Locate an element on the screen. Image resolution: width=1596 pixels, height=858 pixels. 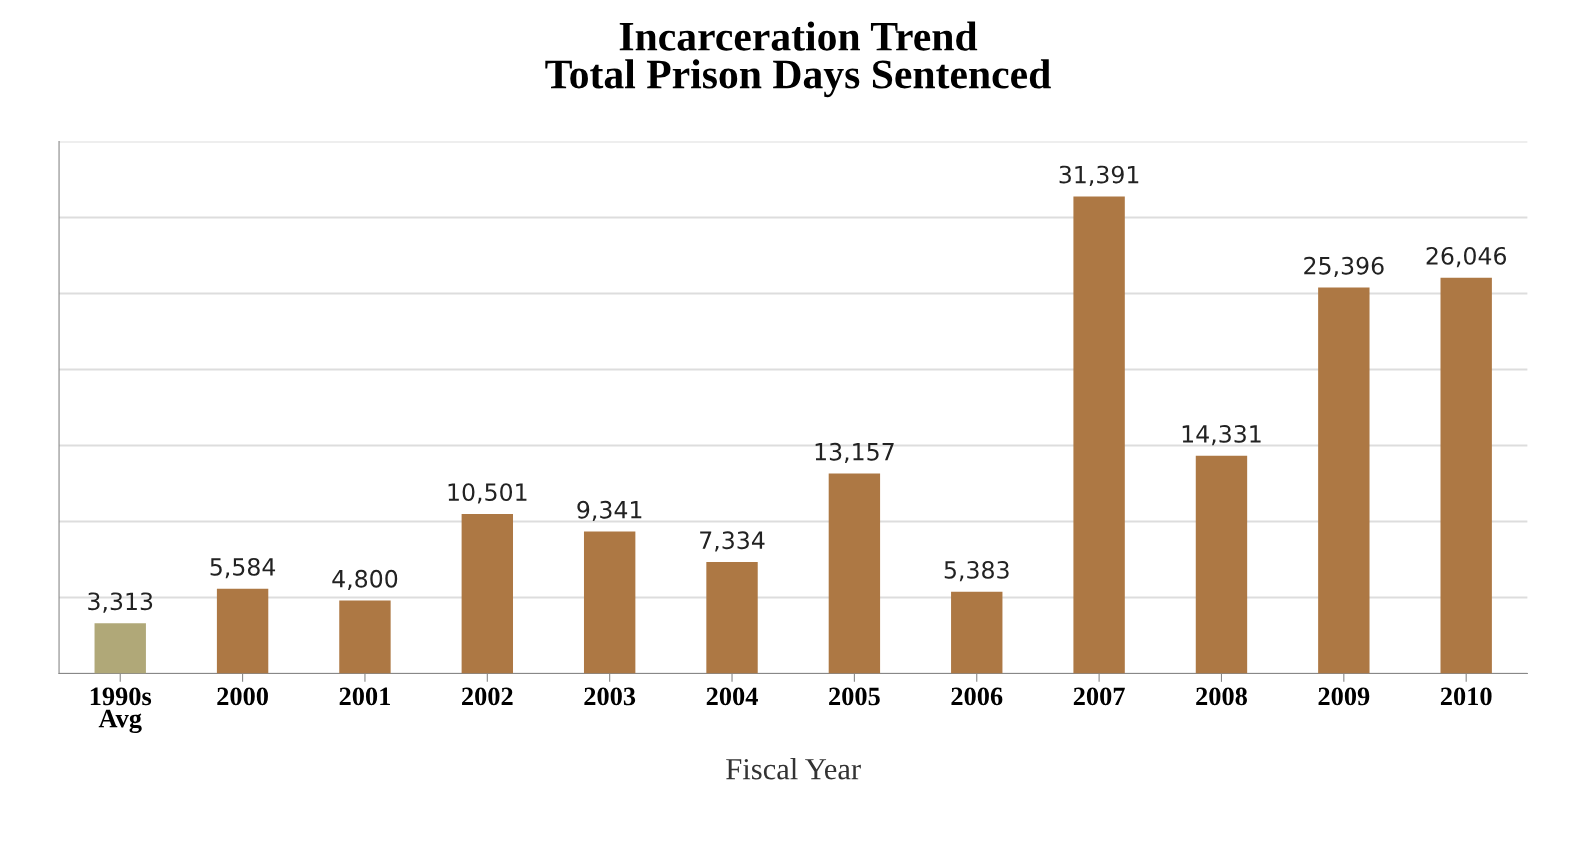
data-label: 5,383 is located at coordinates (976, 571).